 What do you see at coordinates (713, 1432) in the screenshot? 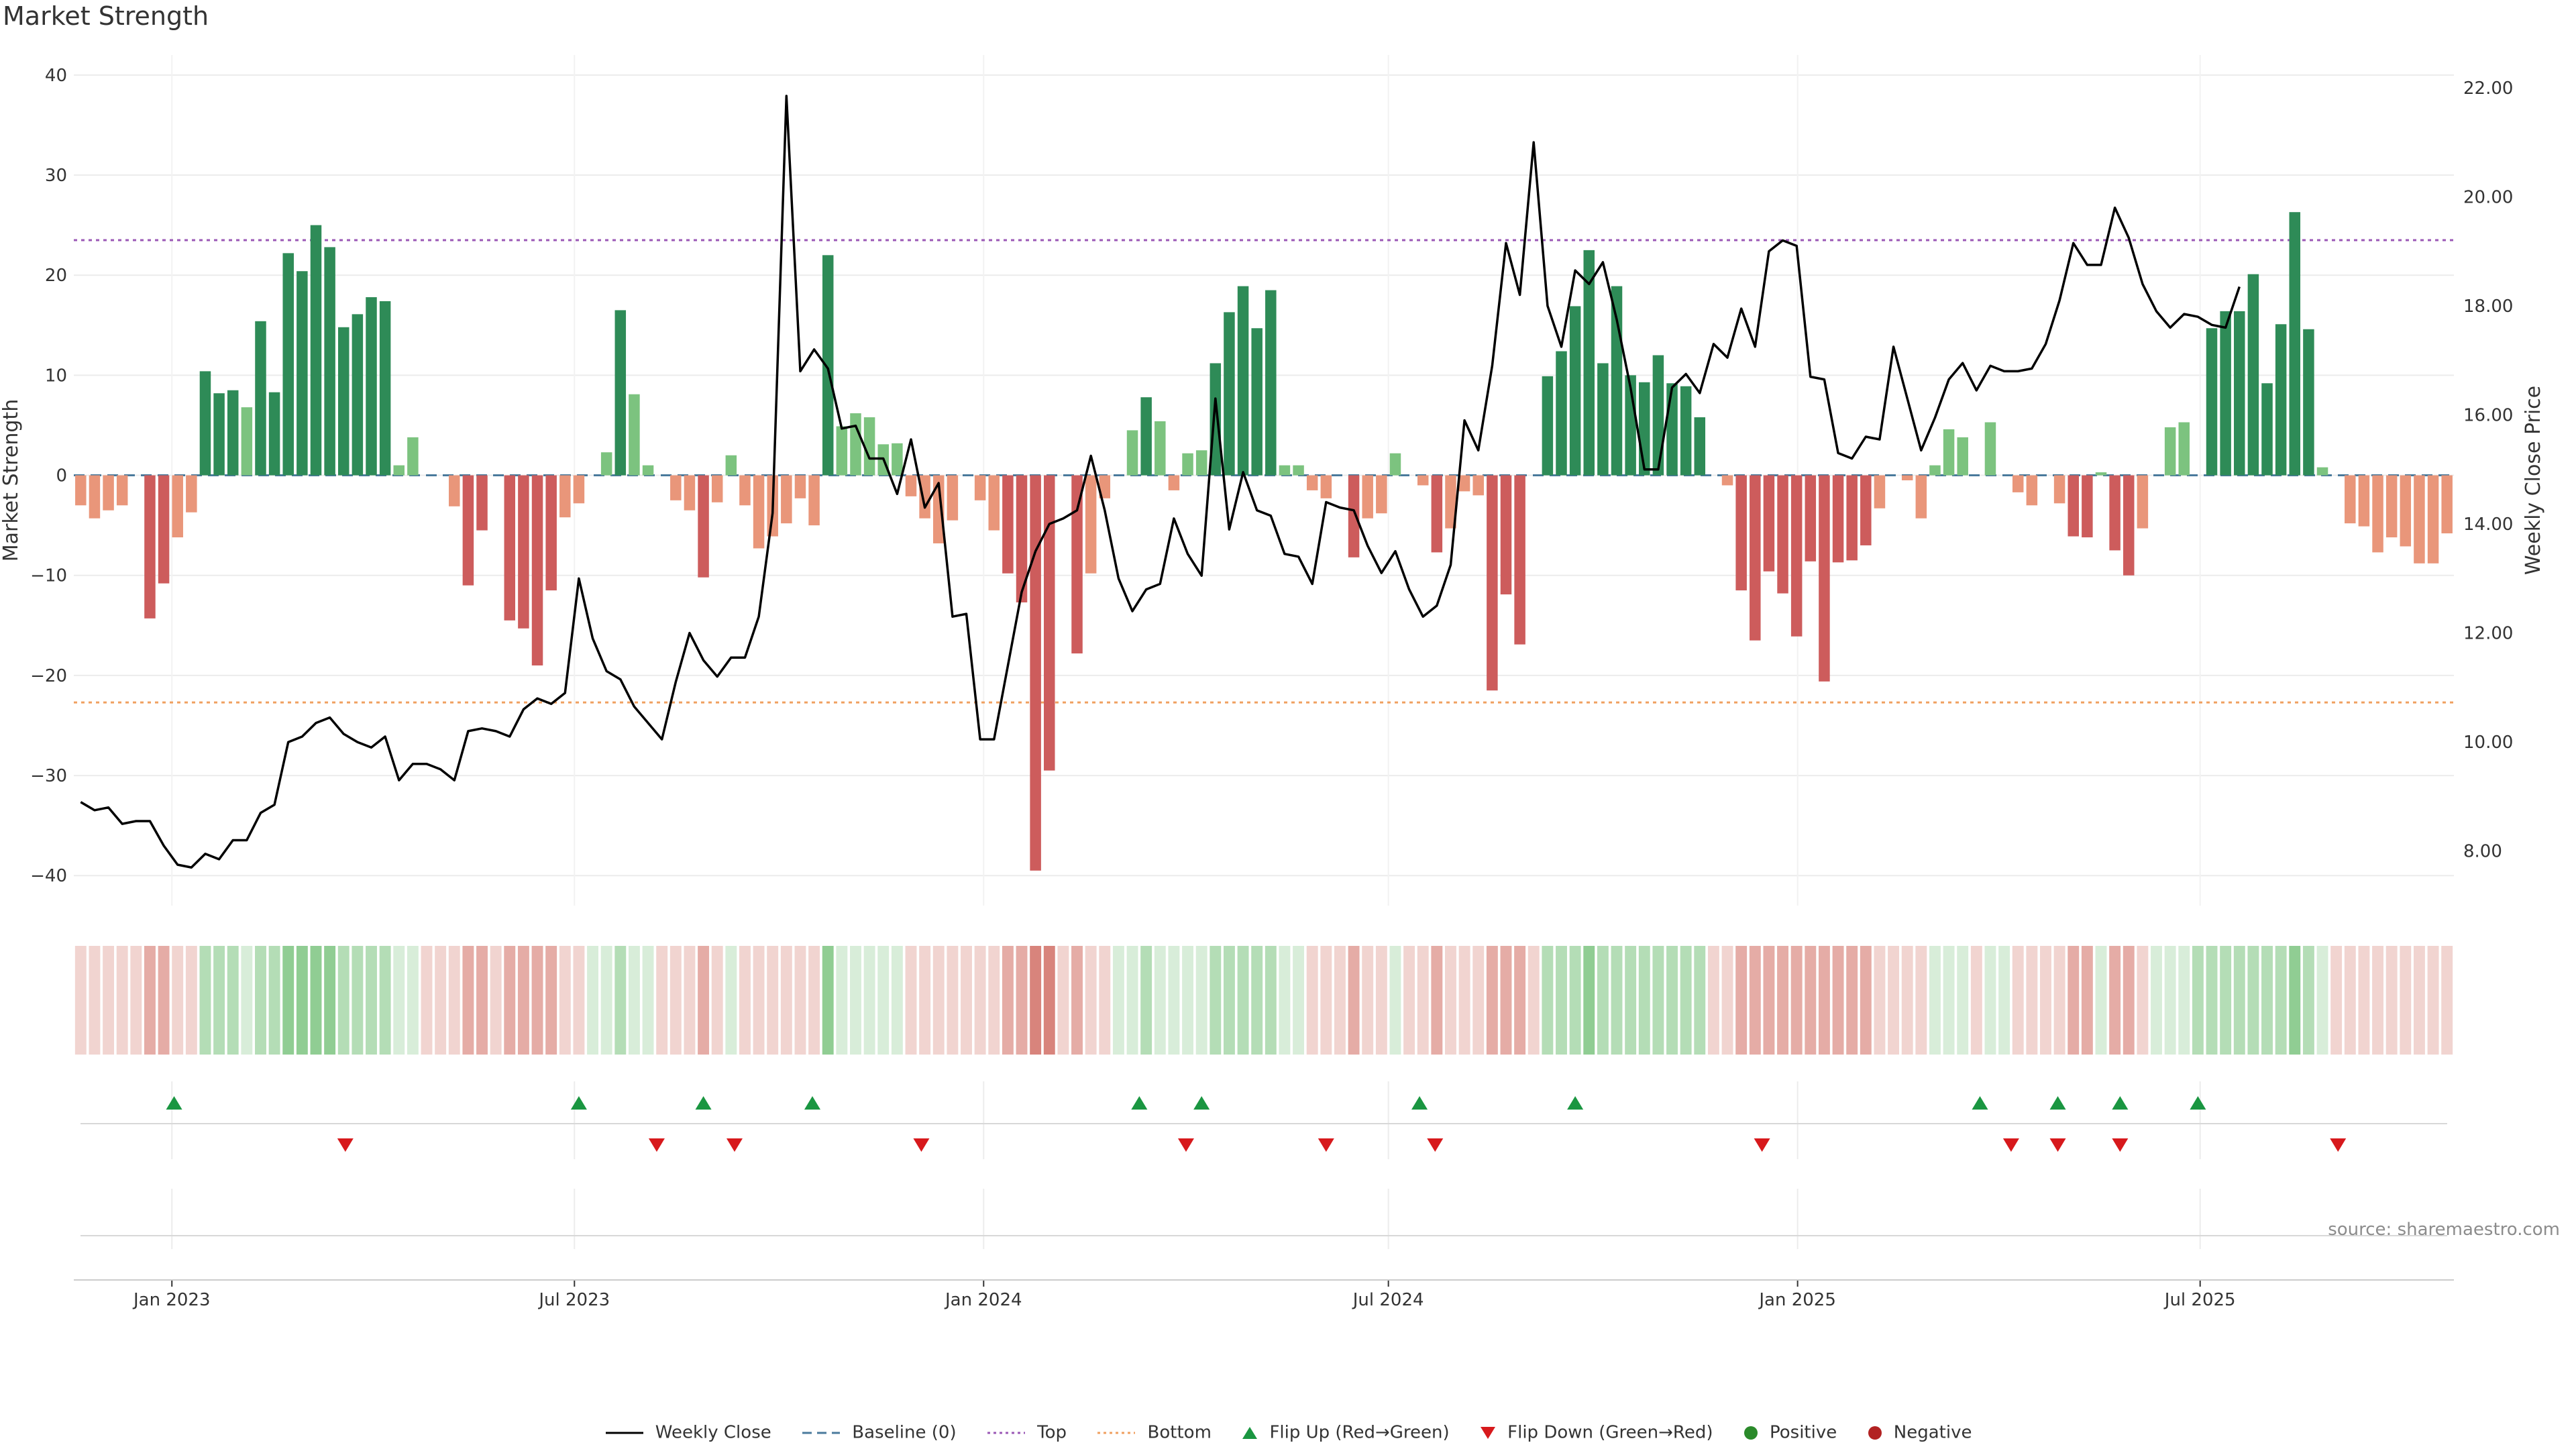
I see `legend-label: Weekly Close` at bounding box center [713, 1432].